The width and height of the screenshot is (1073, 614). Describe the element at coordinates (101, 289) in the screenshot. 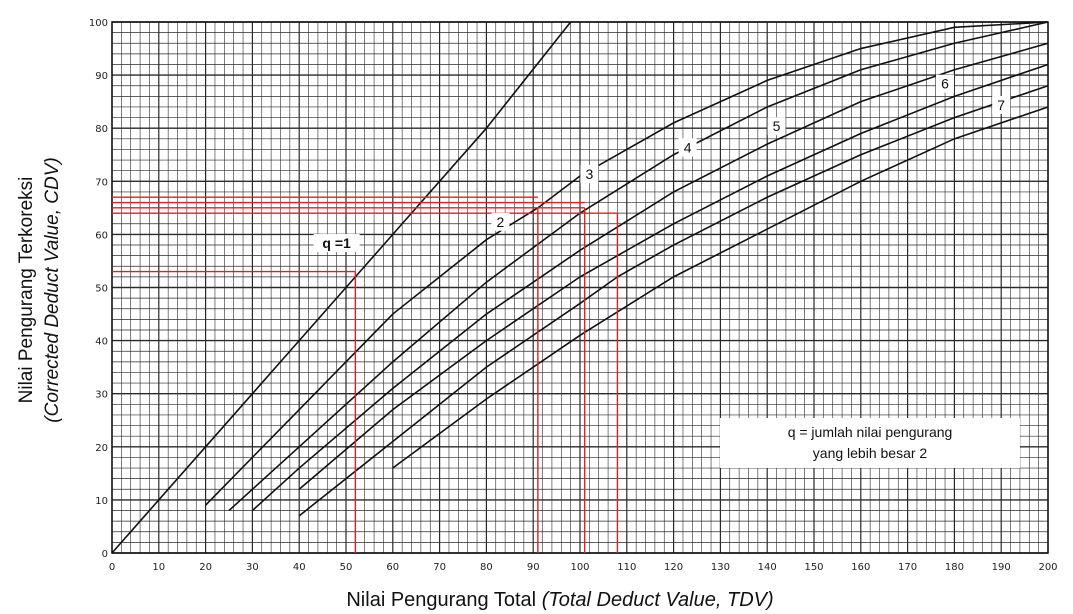

I see `y-tick-label: 50` at that location.